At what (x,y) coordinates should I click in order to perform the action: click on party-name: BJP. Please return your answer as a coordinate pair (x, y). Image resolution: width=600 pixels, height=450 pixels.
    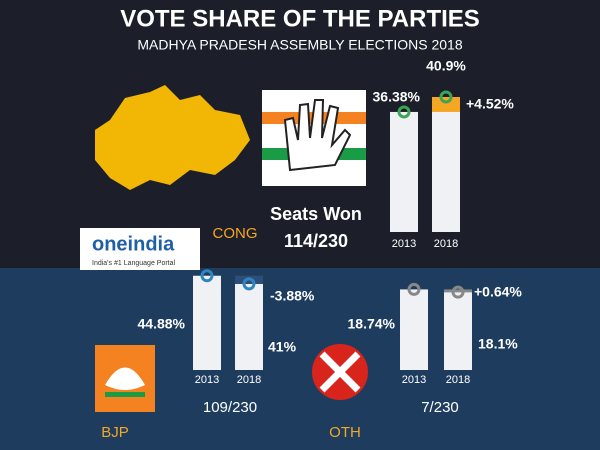
    Looking at the image, I should click on (115, 432).